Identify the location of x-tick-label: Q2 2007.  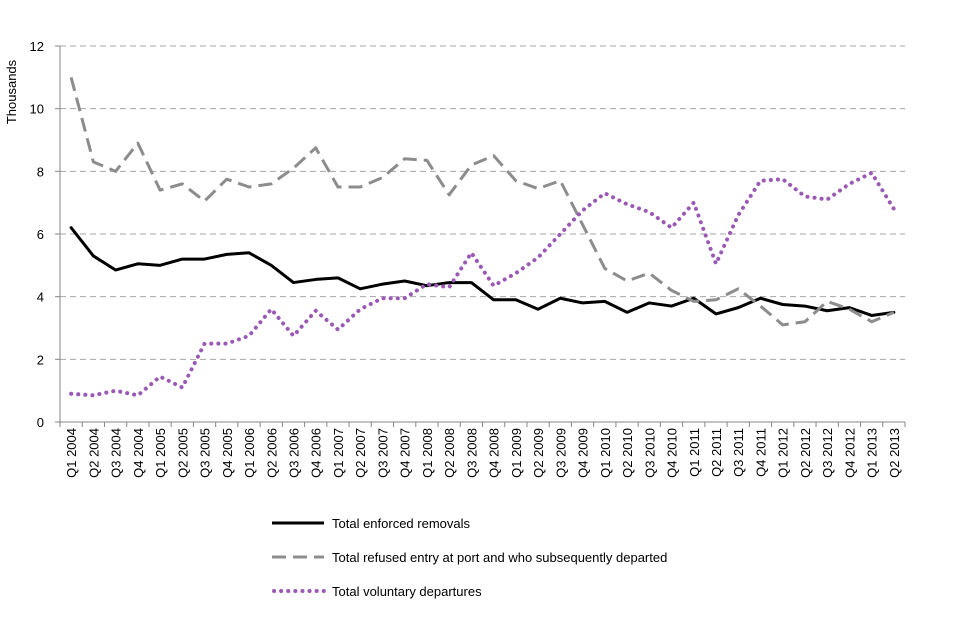
(360, 453).